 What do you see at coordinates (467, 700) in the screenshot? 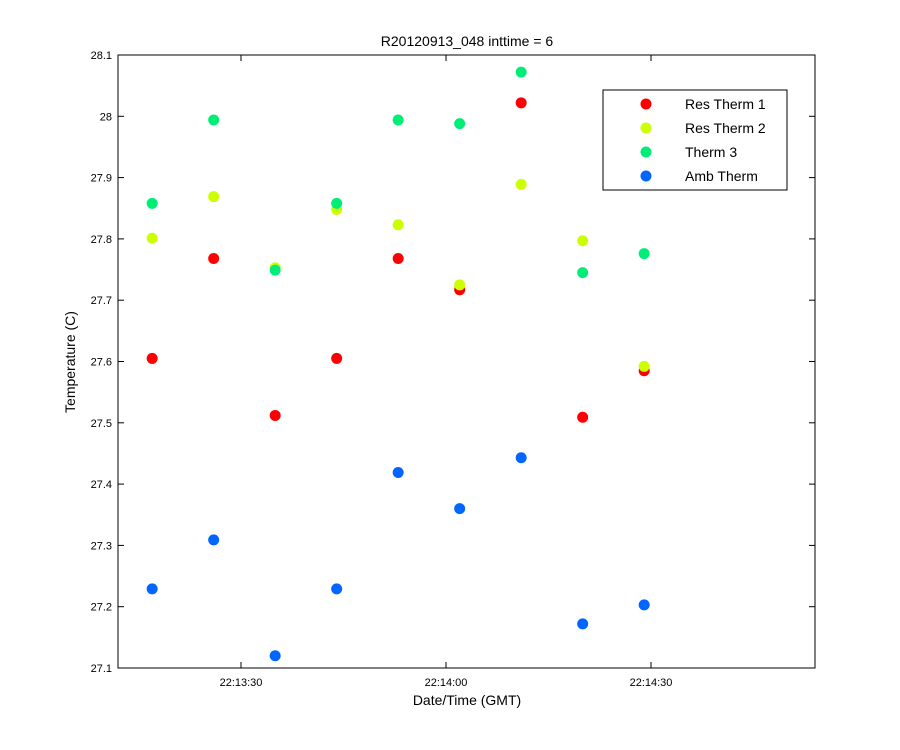
I see `x-axis-label: Date/Time (GMT)` at bounding box center [467, 700].